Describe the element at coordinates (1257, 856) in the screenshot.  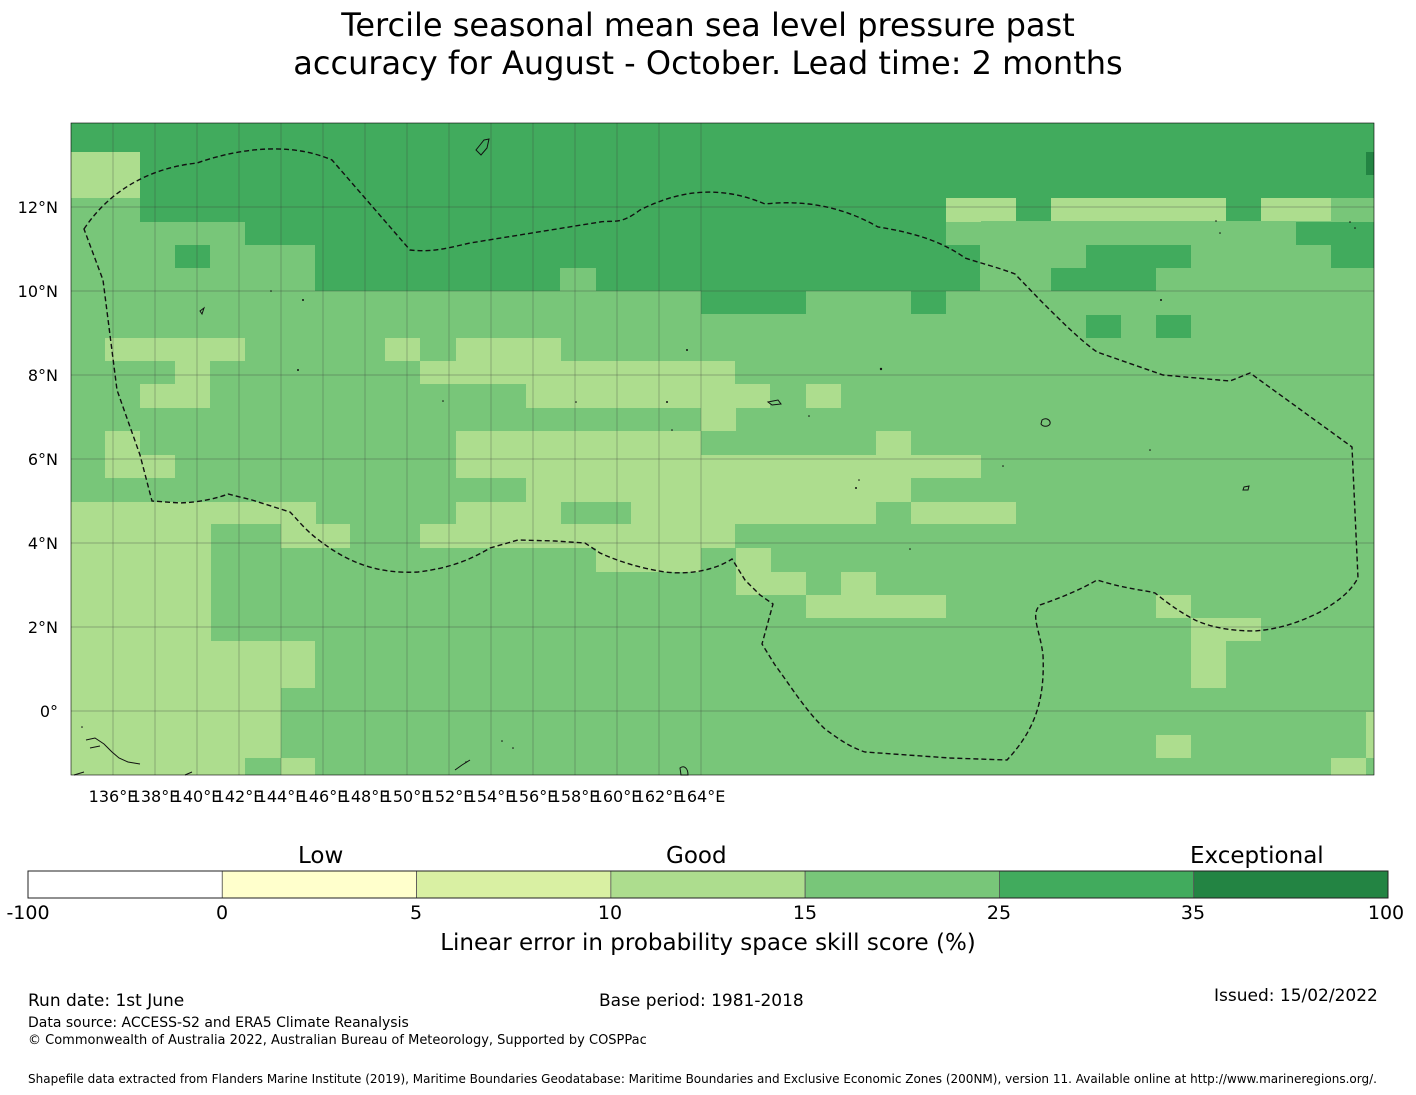
I see `colorbar-group-exceptional: Exceptional` at that location.